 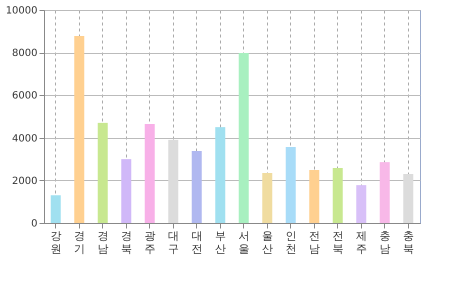 I want to click on x-tick-label: 울산, so click(x=267, y=243).